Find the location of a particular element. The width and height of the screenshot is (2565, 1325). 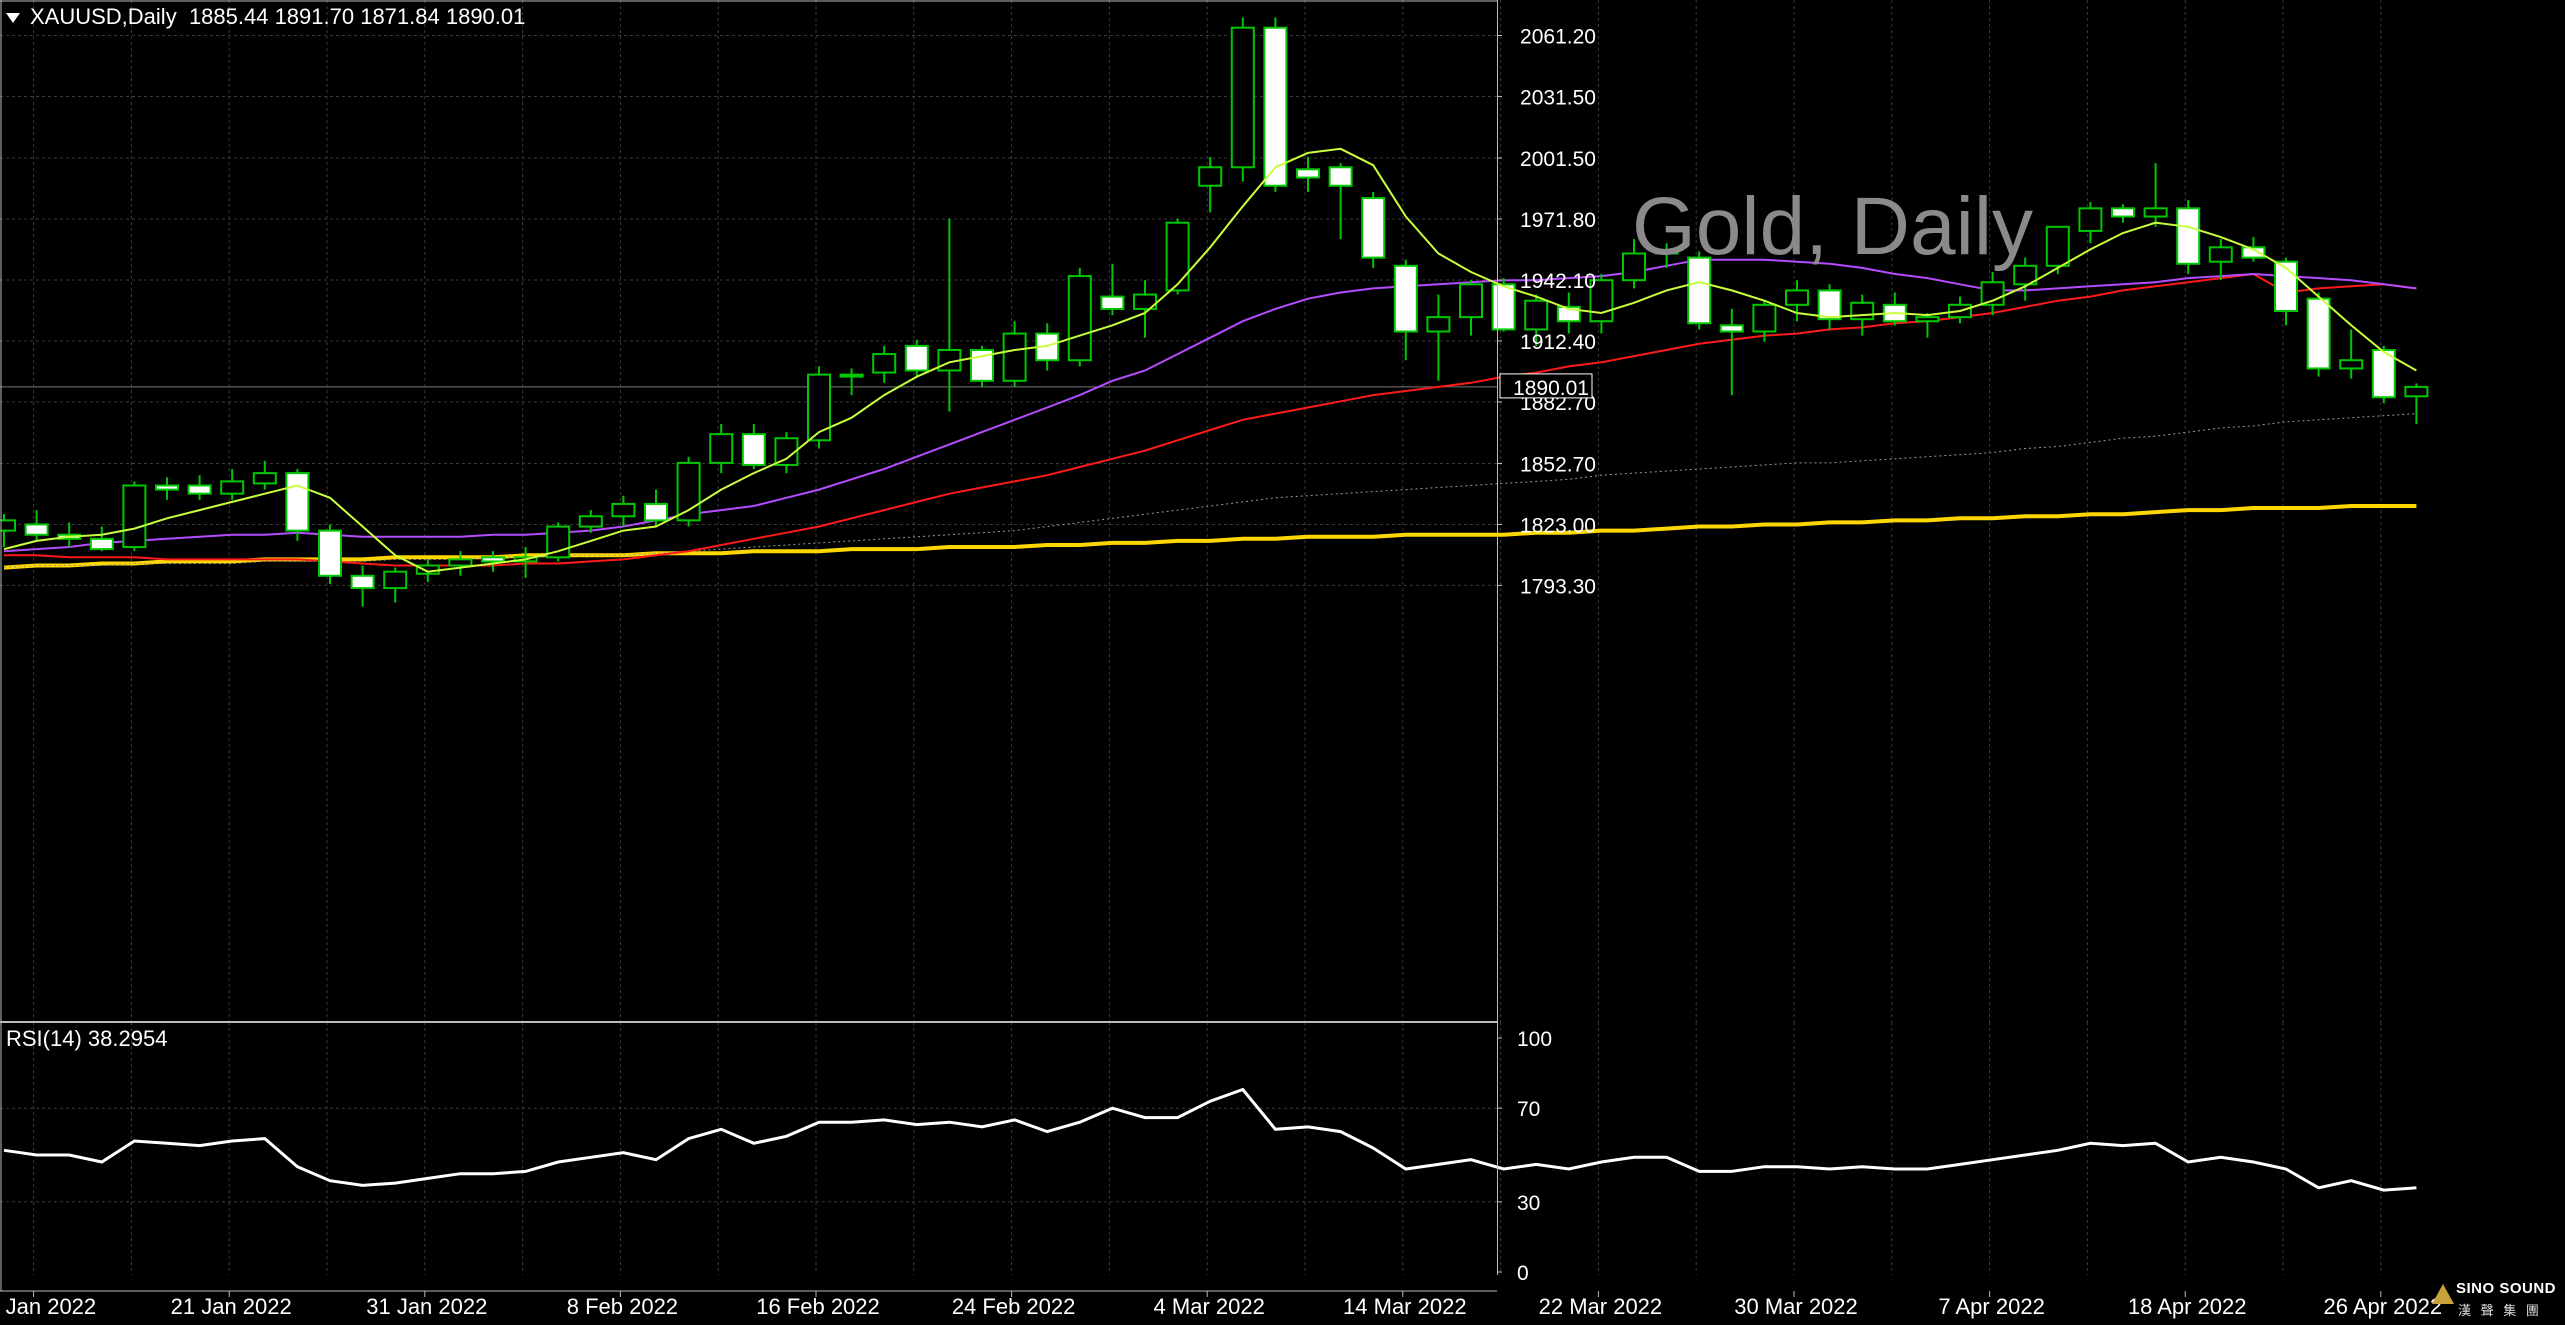

company-logo: SINO SOUND 漢 聲 集 團 is located at coordinates (2497, 1301).